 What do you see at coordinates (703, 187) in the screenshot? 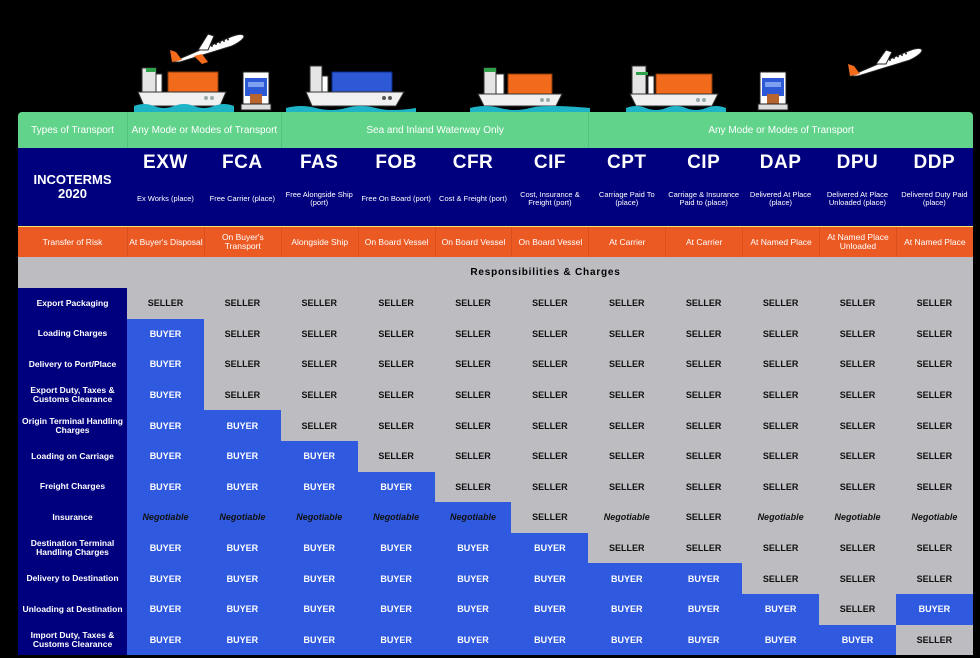
I see `term-header-cip: CIP Carriage & Insurance Paid to (place)` at bounding box center [703, 187].